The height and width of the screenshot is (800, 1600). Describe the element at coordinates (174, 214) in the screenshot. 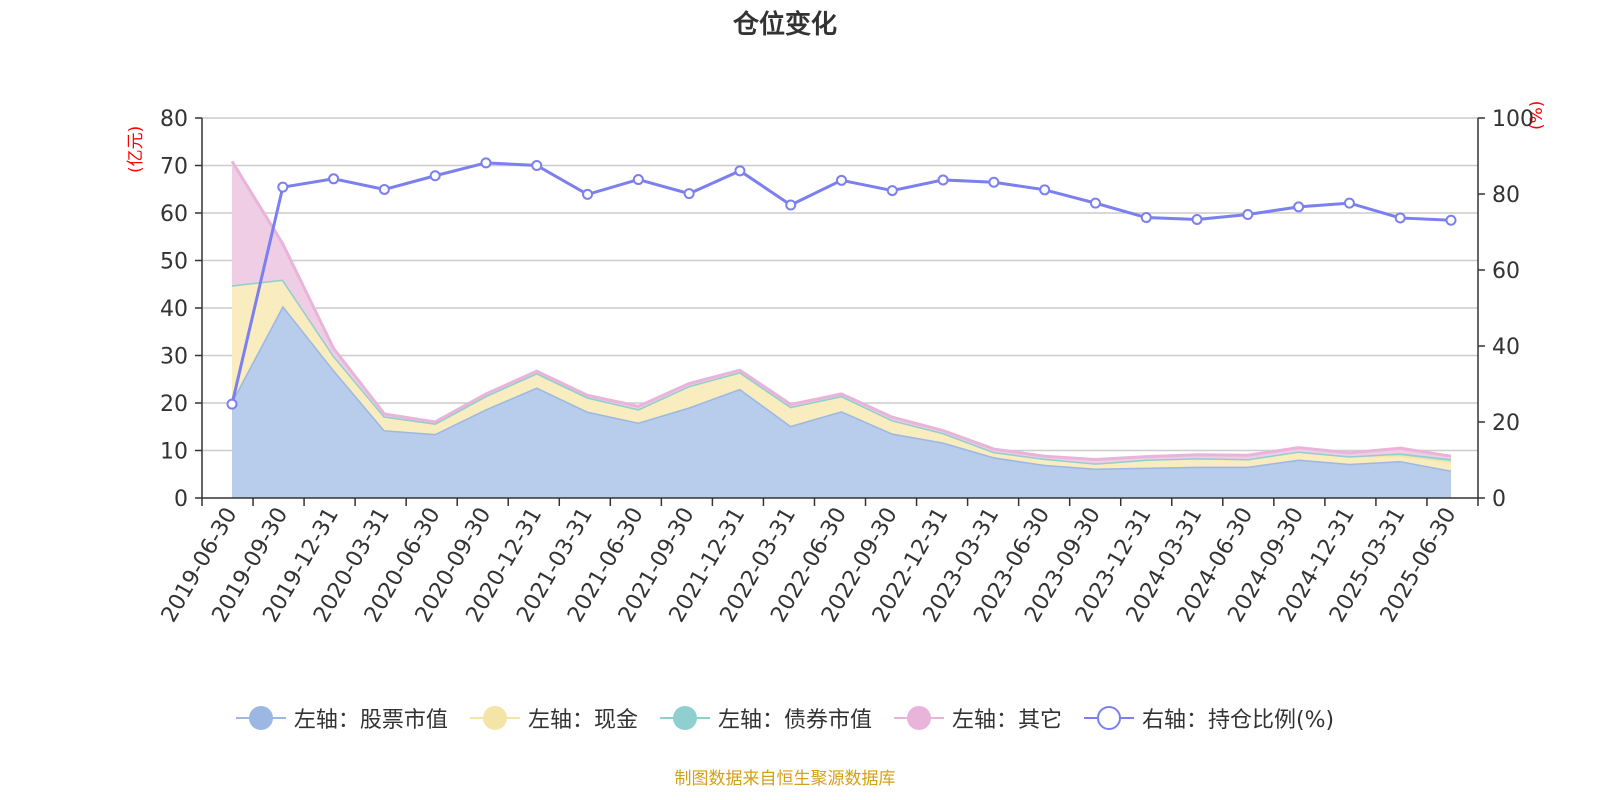

I see `left-tick-label: 60` at that location.